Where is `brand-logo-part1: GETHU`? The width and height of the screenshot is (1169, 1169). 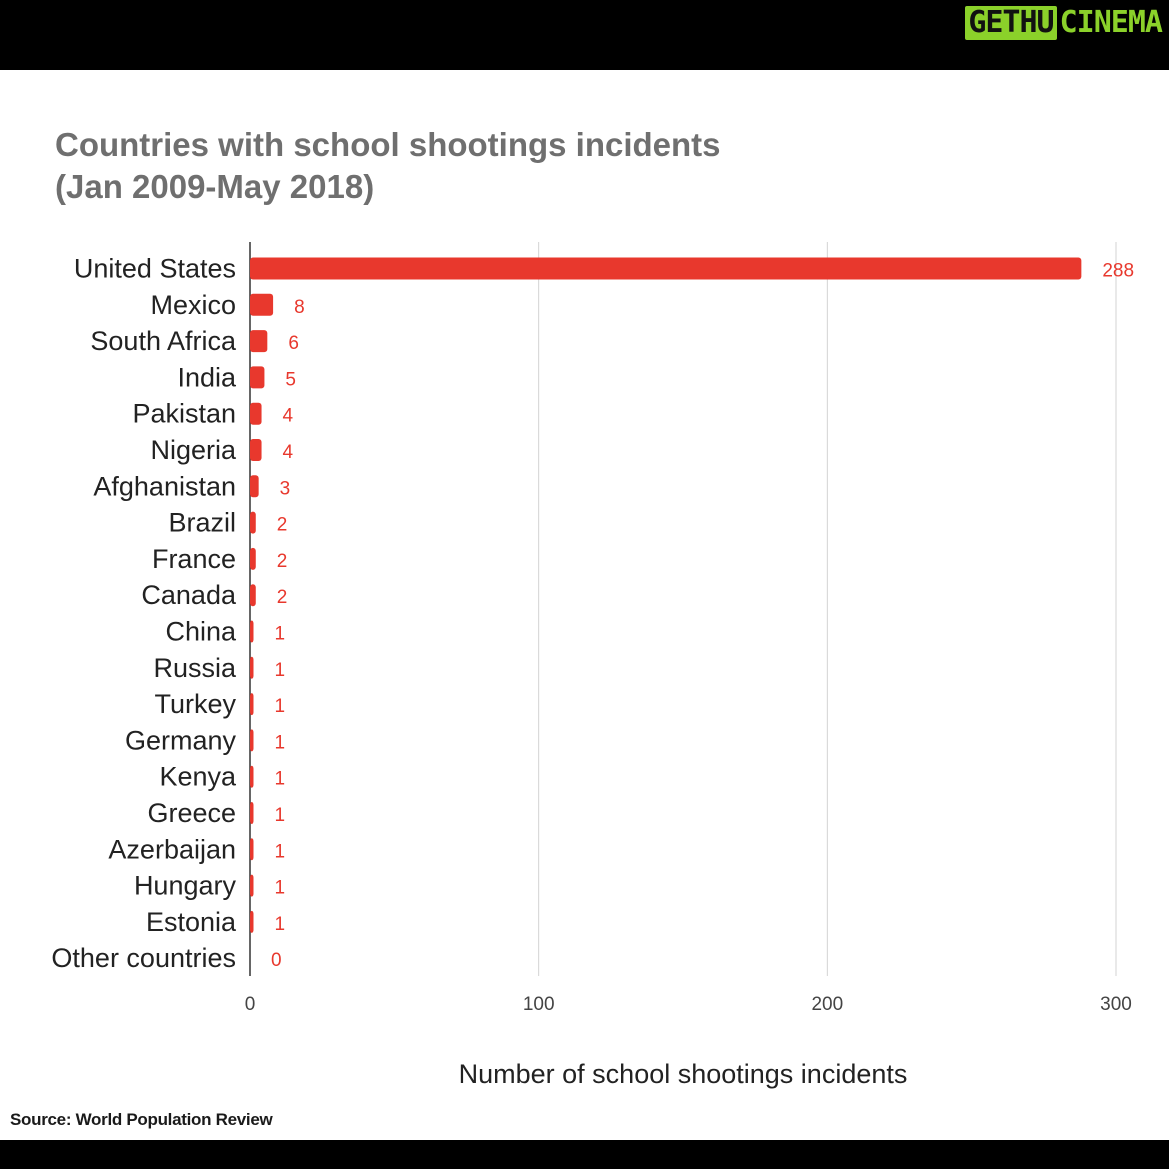 brand-logo-part1: GETHU is located at coordinates (1011, 23).